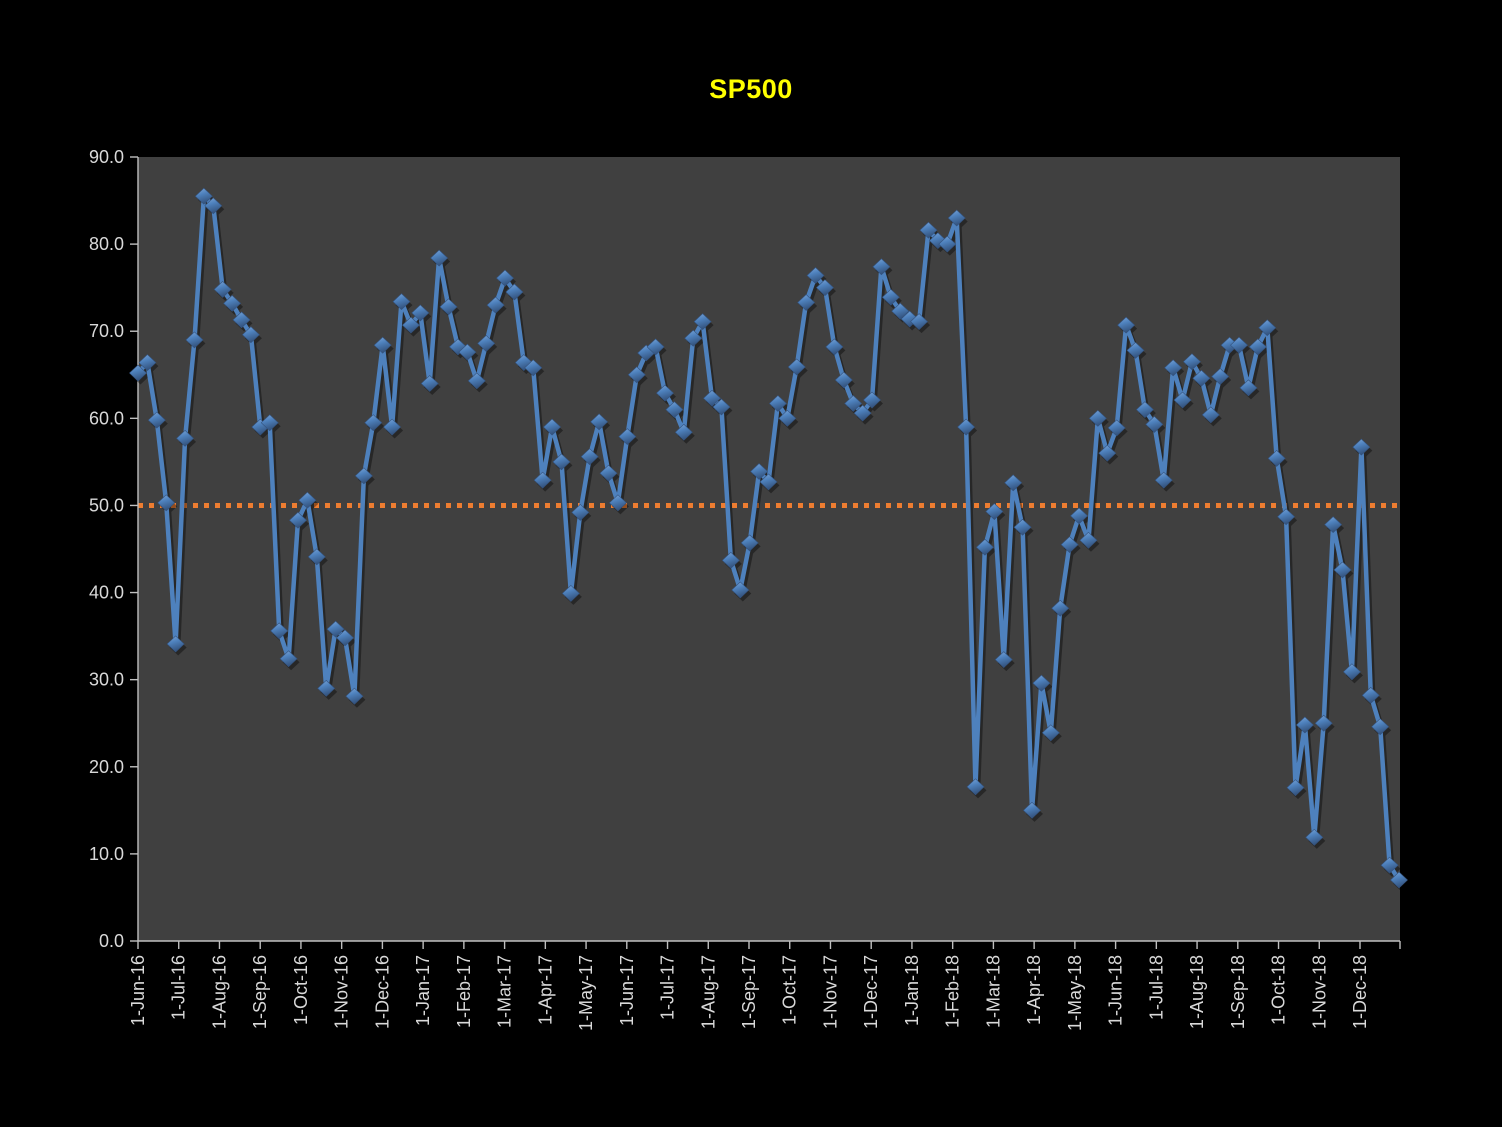 The width and height of the screenshot is (1502, 1127). Describe the element at coordinates (423, 990) in the screenshot. I see `x-tick-label: 1-Jan-17` at that location.